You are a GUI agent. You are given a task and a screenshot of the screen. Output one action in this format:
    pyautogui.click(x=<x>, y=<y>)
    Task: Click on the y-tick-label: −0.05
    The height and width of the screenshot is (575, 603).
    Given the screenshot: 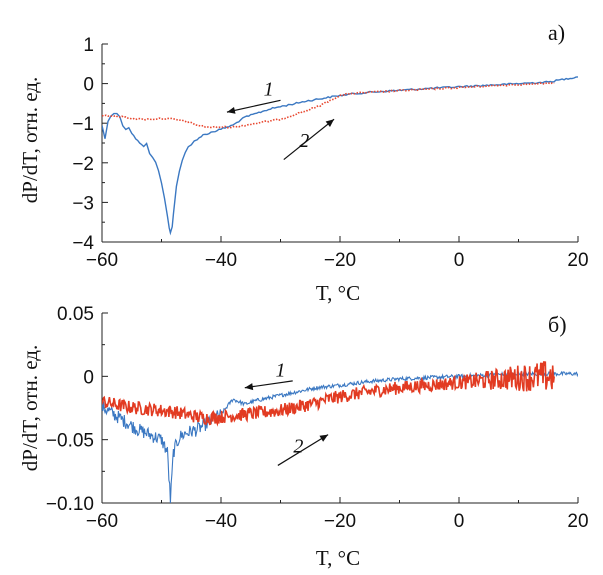 What is the action you would take?
    pyautogui.click(x=70, y=441)
    